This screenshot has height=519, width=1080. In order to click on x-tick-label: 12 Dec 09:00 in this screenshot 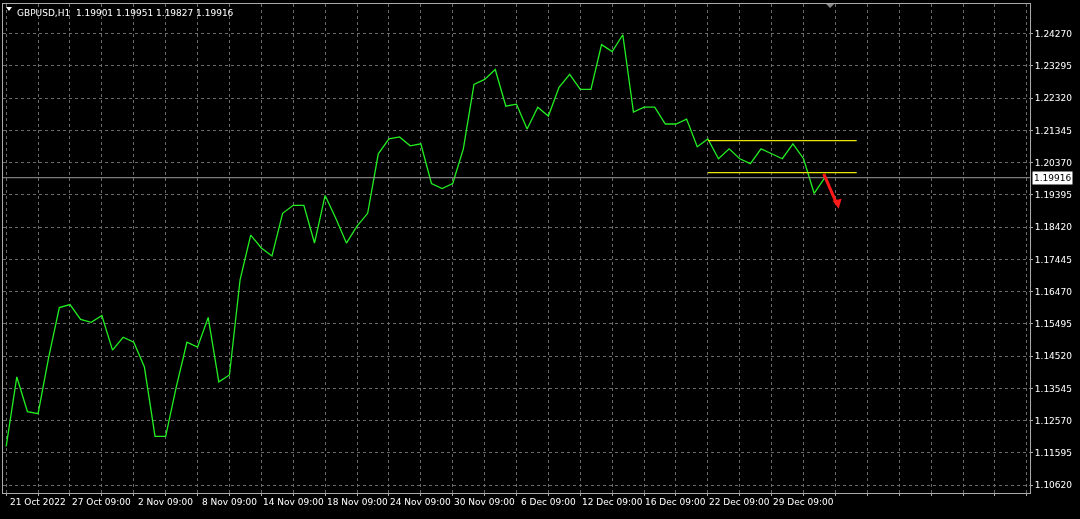, I will do `click(612, 502)`.